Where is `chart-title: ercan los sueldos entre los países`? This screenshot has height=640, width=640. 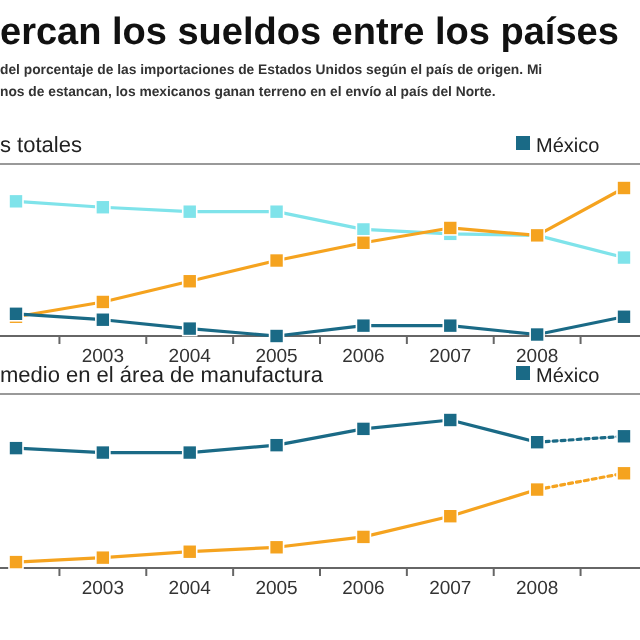 chart-title: ercan los sueldos entre los países is located at coordinates (309, 33).